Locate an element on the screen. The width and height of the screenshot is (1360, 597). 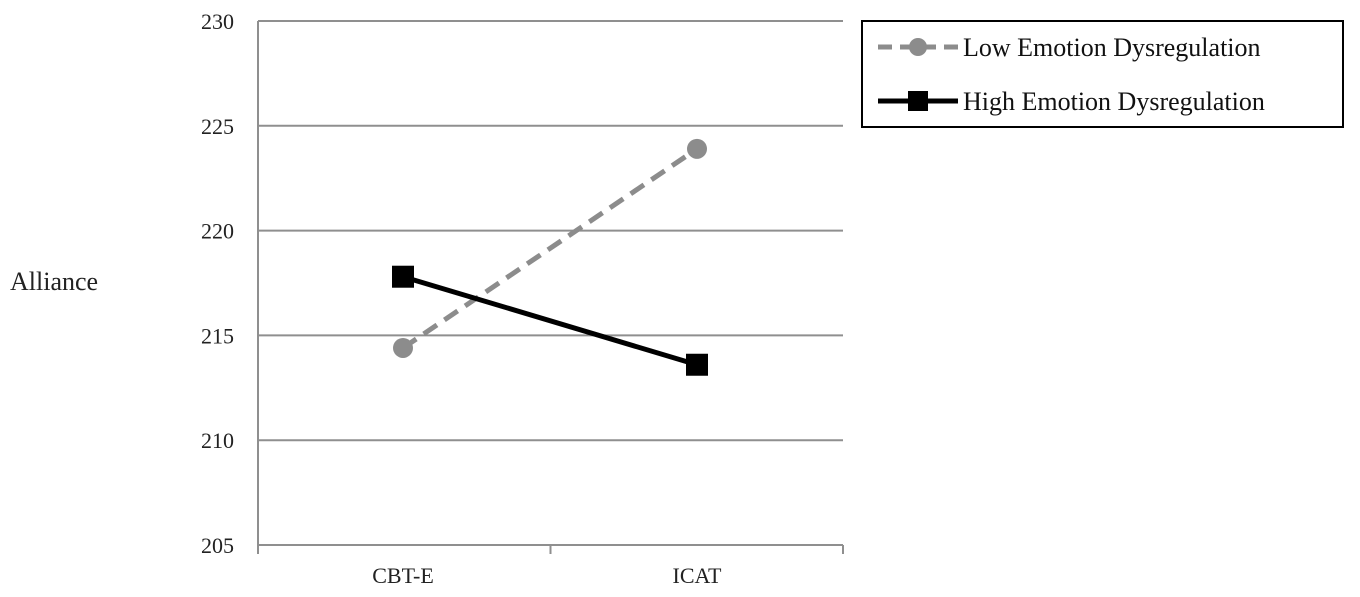
legend-box is located at coordinates (1102, 74).